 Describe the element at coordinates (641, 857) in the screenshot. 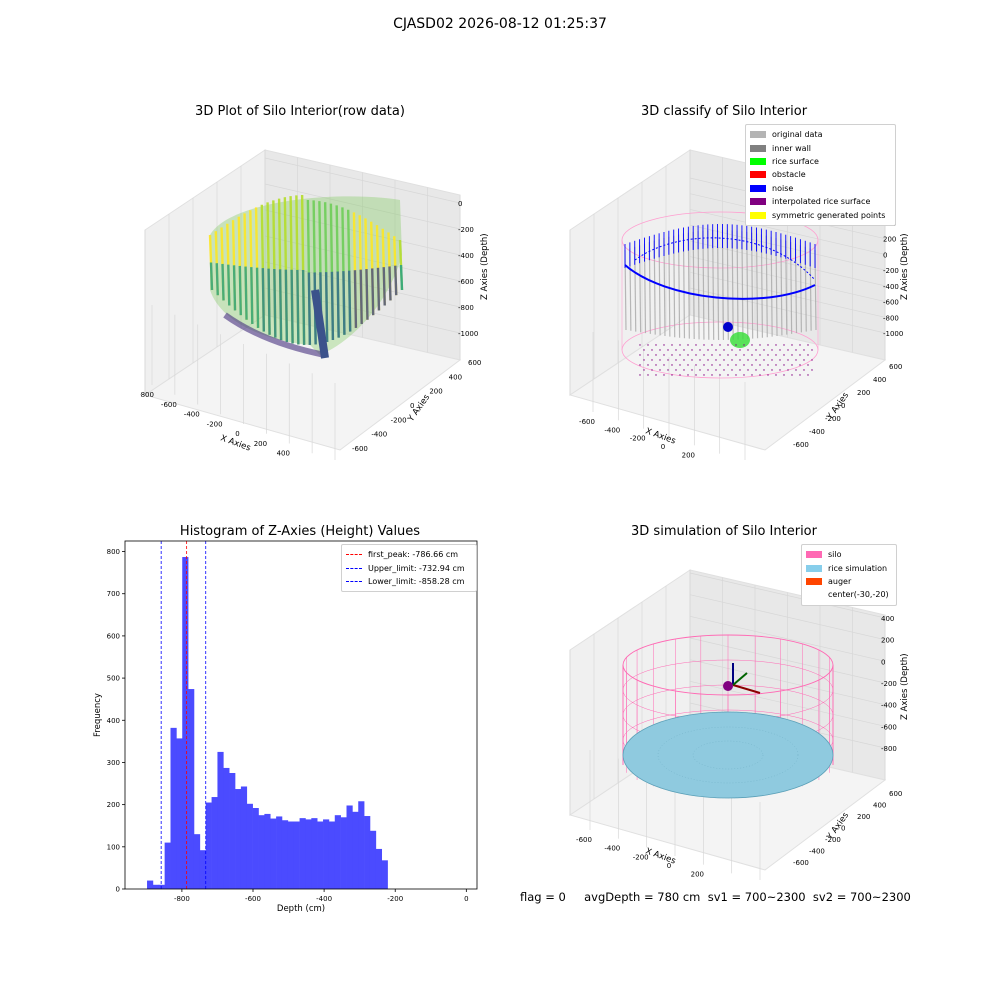

I see `p4-xtick: -200` at that location.